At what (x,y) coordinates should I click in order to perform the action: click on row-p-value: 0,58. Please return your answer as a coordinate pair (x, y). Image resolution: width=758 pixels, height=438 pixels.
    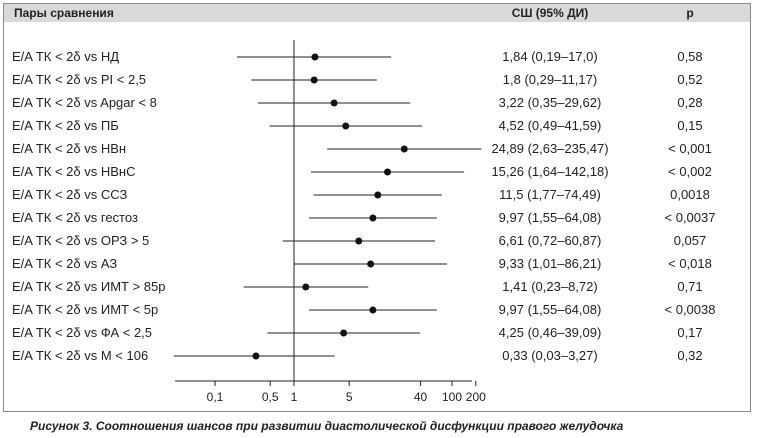
    Looking at the image, I should click on (690, 56).